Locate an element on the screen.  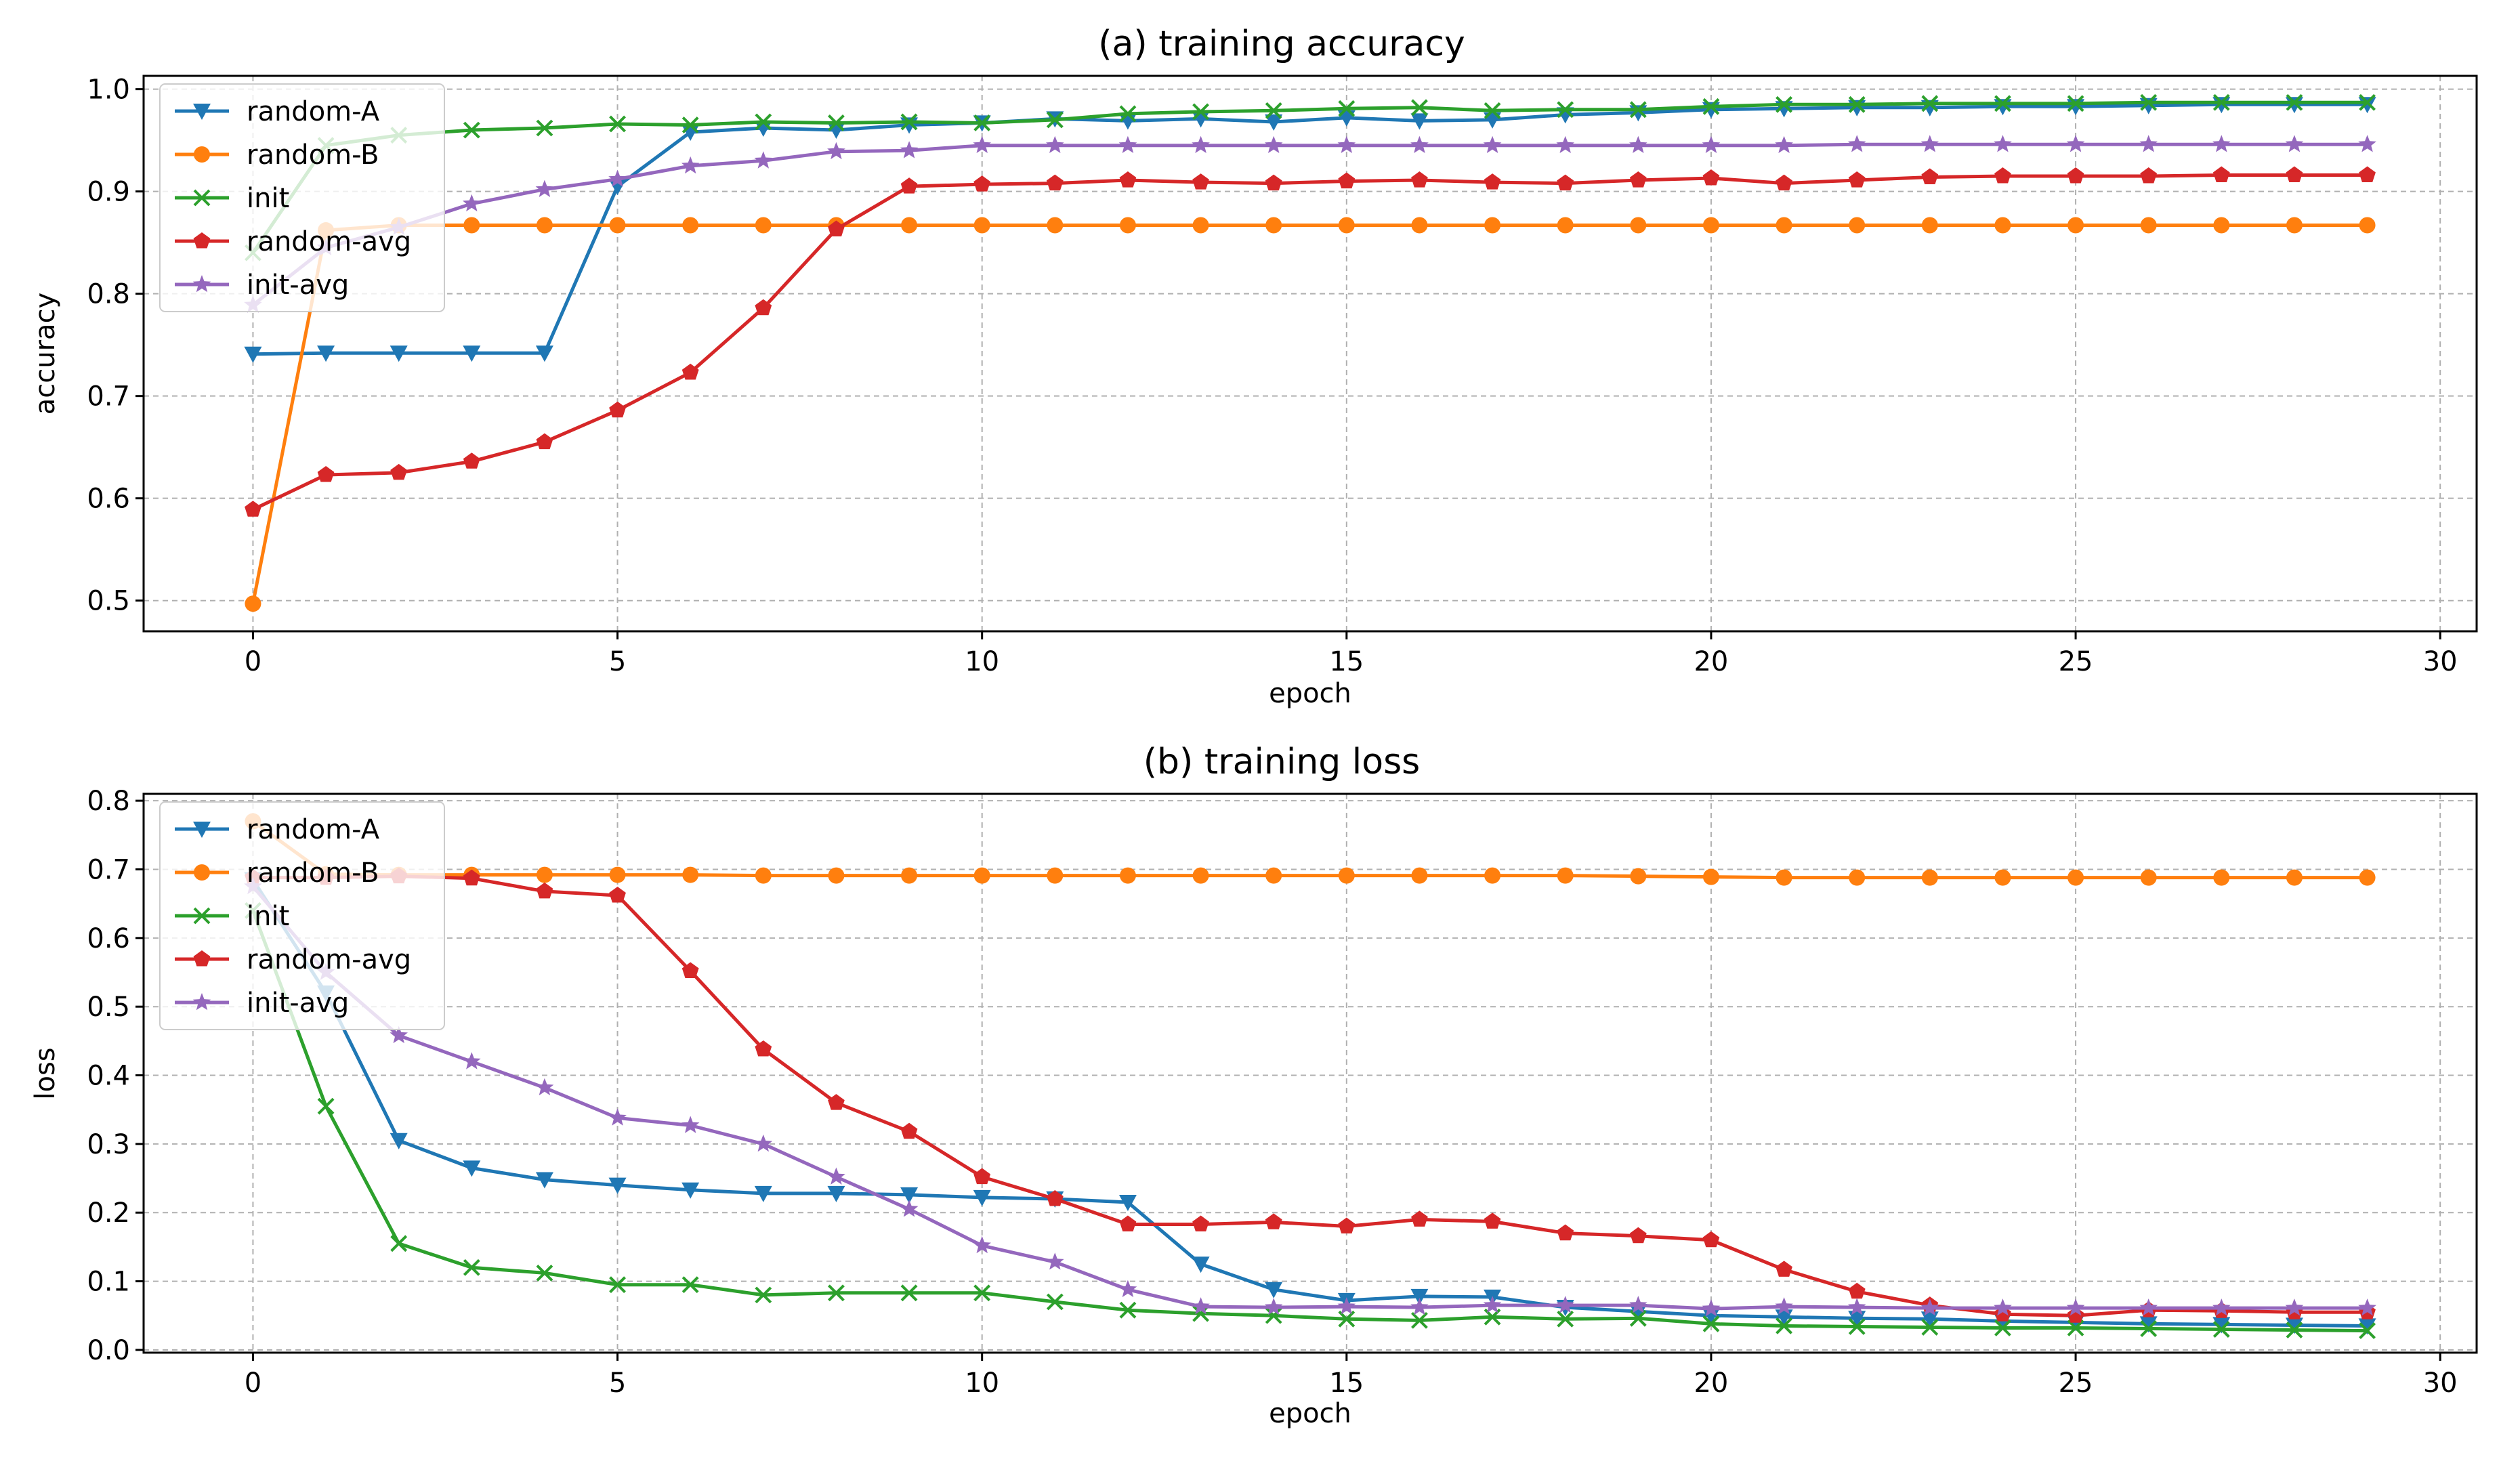
x-tick-label: 20 is located at coordinates (1711, 1383).